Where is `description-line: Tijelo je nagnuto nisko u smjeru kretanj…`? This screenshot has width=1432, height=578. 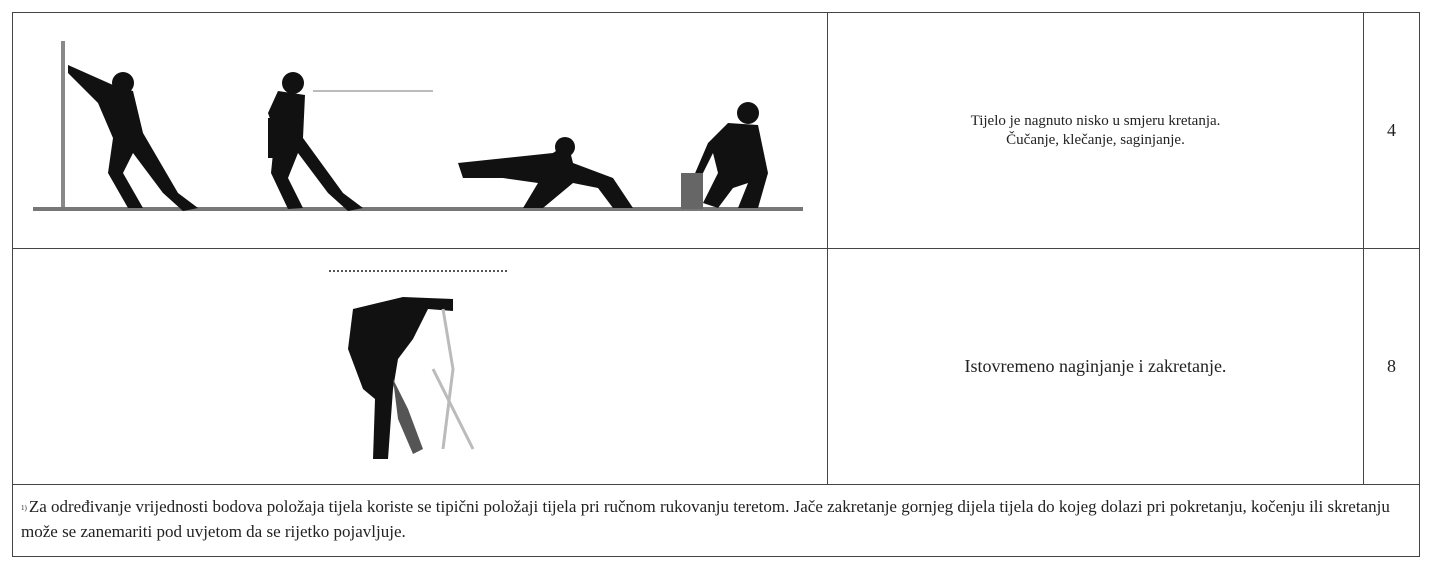 description-line: Tijelo je nagnuto nisko u smjeru kretanj… is located at coordinates (1095, 120).